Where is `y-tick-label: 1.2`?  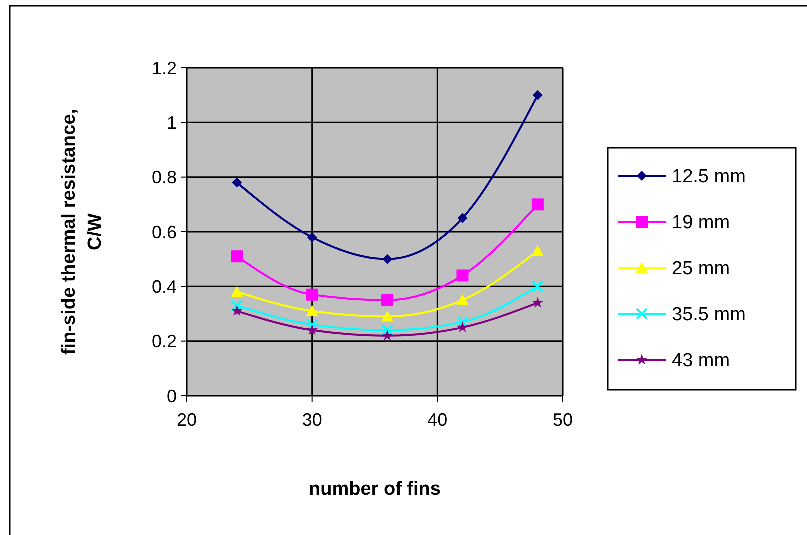 y-tick-label: 1.2 is located at coordinates (164, 68).